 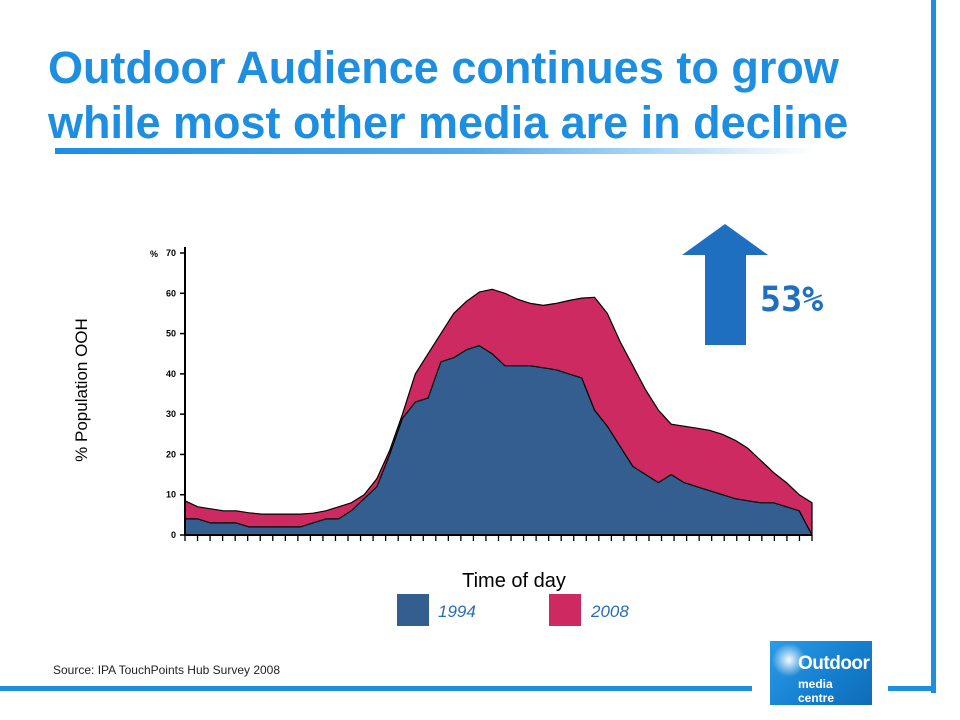 I want to click on y-tick-label-70: 70, so click(x=171, y=253).